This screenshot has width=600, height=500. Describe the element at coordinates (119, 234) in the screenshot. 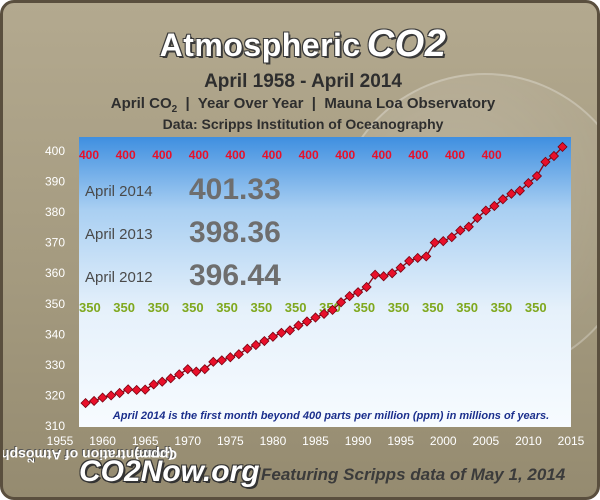

I see `readout-label: April 2013` at that location.